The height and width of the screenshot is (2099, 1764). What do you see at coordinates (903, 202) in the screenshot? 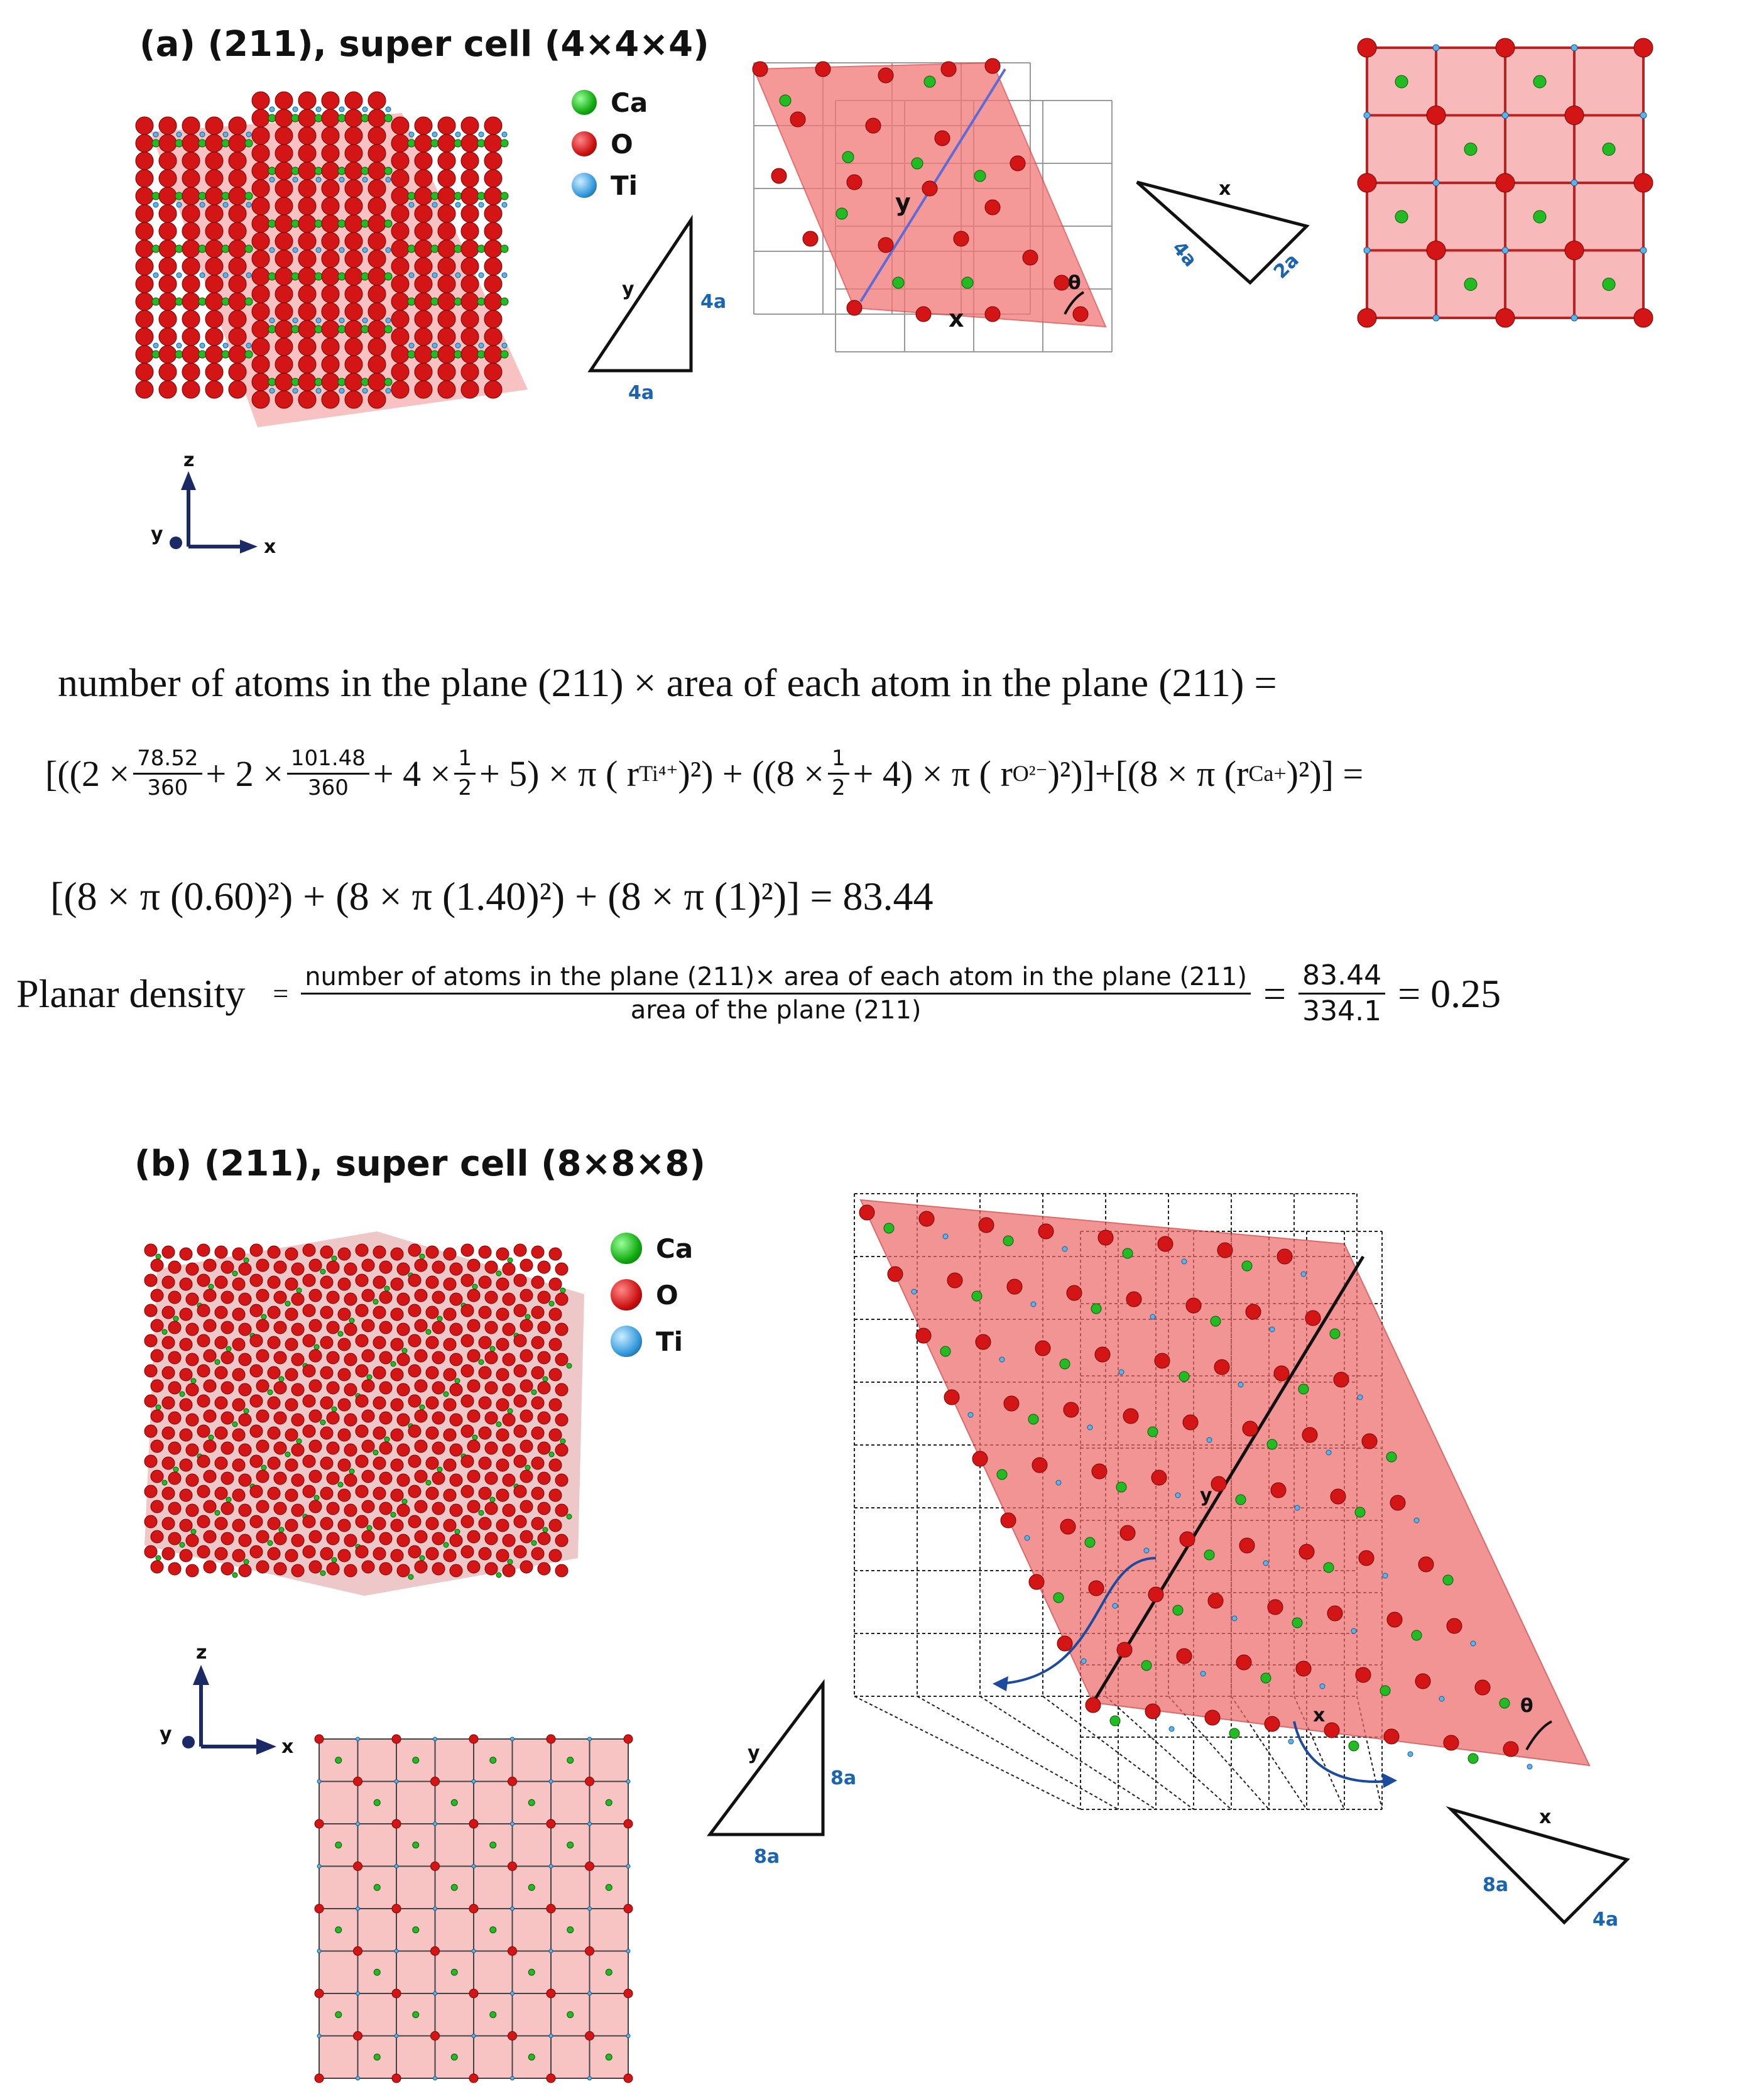
I see `cube-y-label: y` at bounding box center [903, 202].